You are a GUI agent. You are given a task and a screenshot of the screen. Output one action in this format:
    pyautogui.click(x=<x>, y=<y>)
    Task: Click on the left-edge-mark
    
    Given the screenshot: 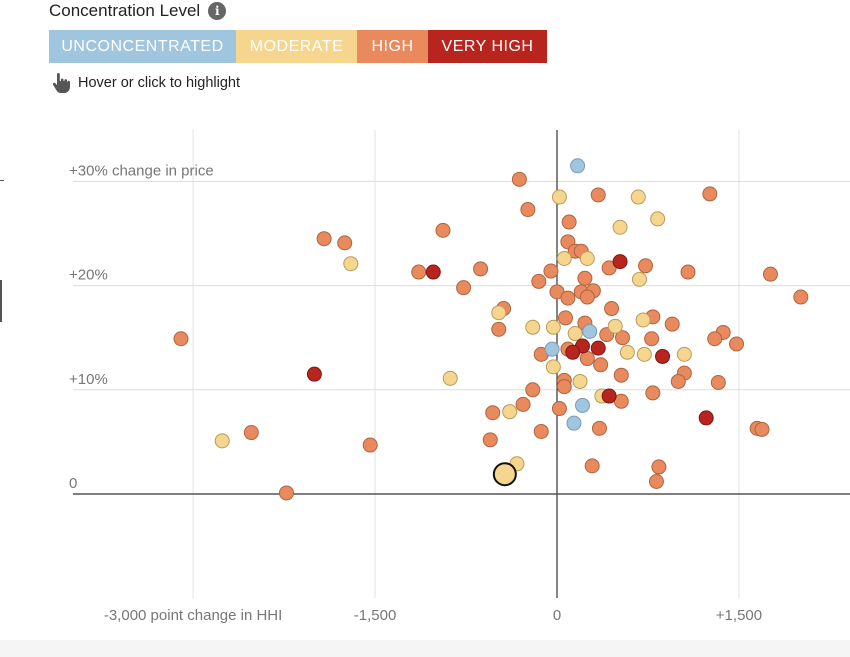 What is the action you would take?
    pyautogui.click(x=1, y=301)
    